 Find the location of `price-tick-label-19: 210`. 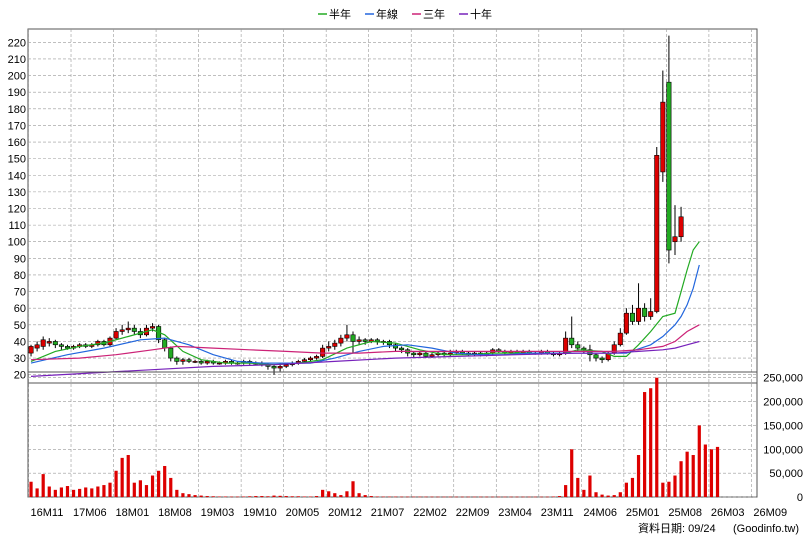

price-tick-label-19: 210 is located at coordinates (17, 60).